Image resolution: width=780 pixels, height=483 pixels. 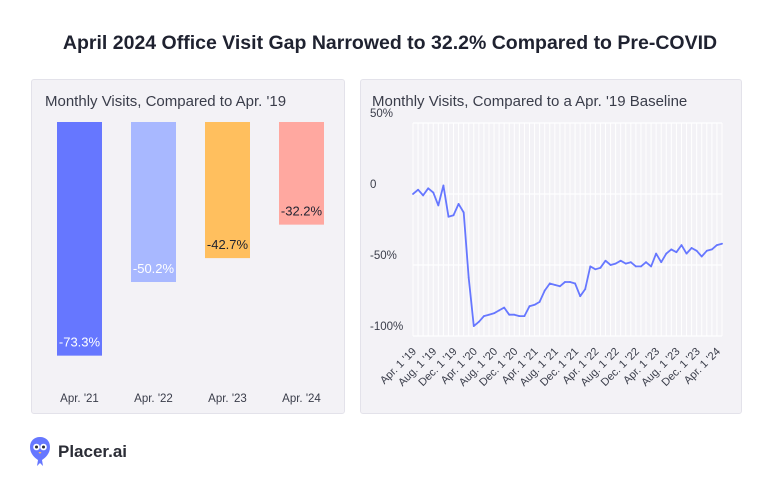 I want to click on bar-value-label-0: -73.3%, so click(x=80, y=342).